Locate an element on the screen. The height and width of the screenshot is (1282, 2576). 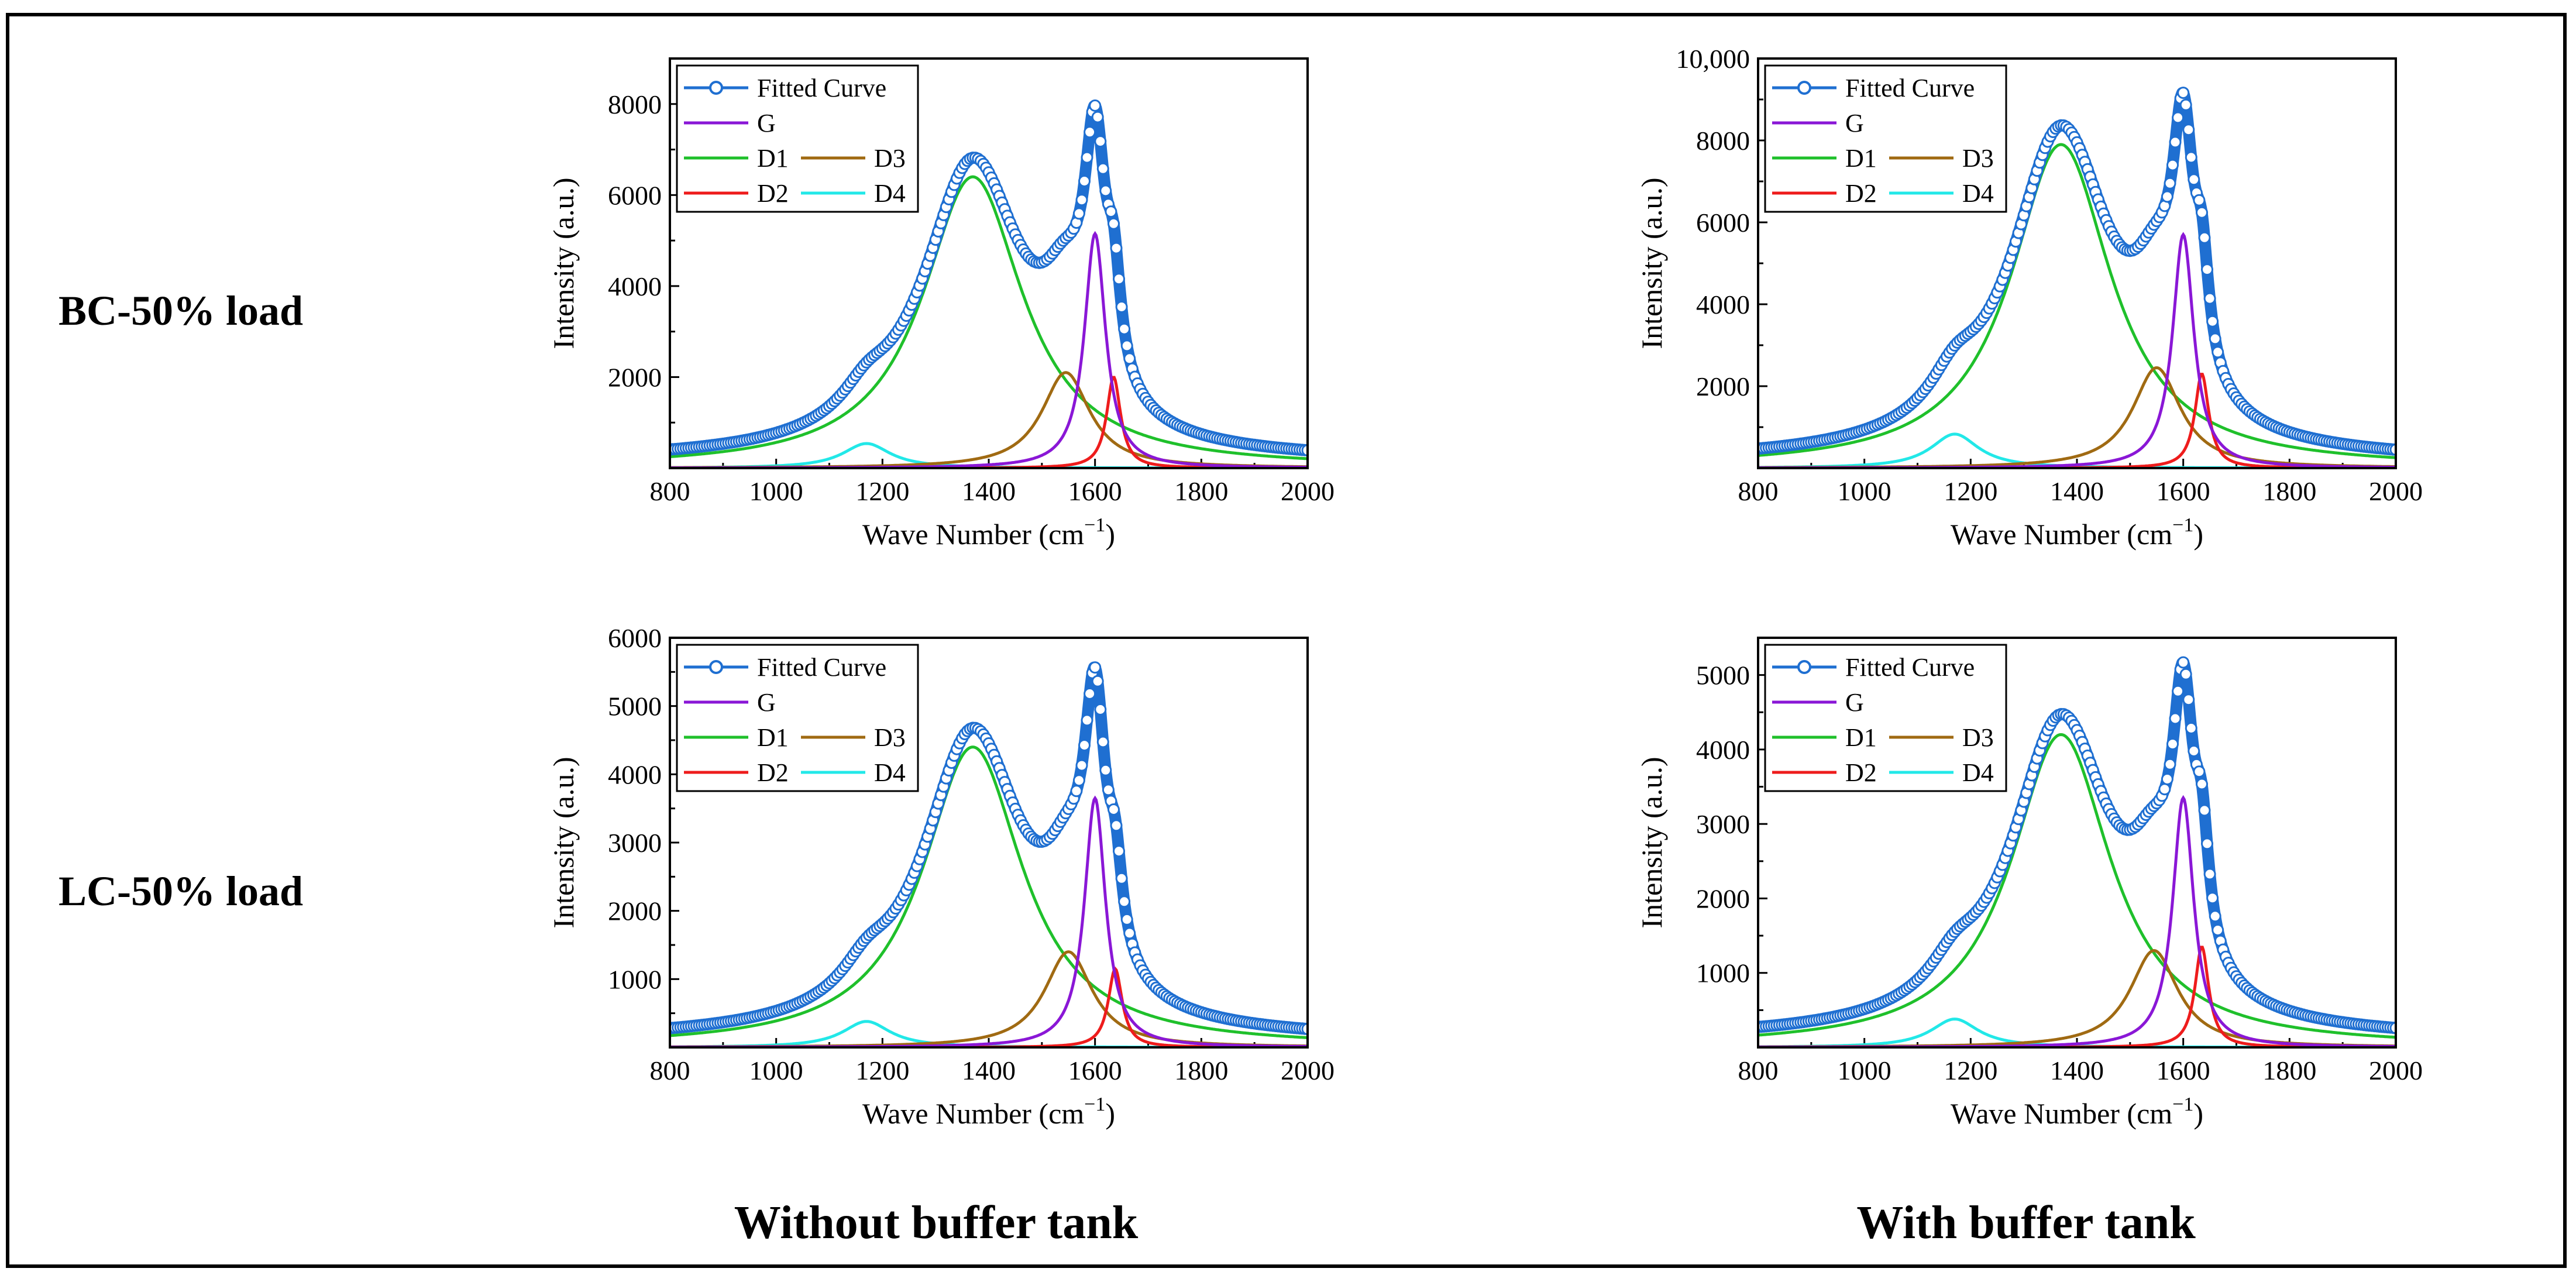
curve-D2 is located at coordinates (2077, 996).